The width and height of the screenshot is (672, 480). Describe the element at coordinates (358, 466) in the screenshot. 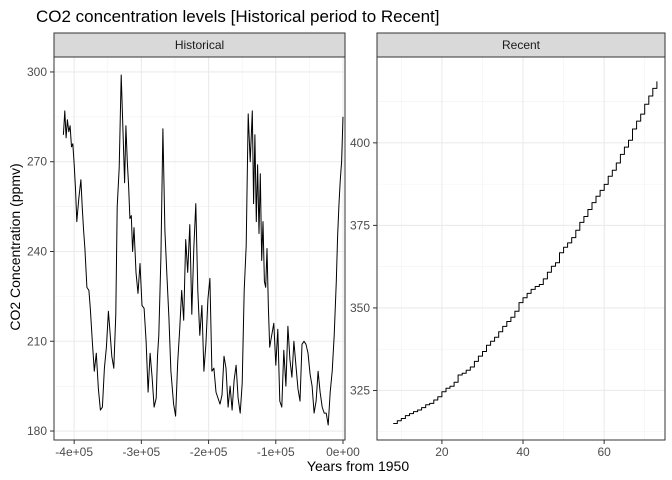

I see `x-axis-title: Years from 1950` at that location.